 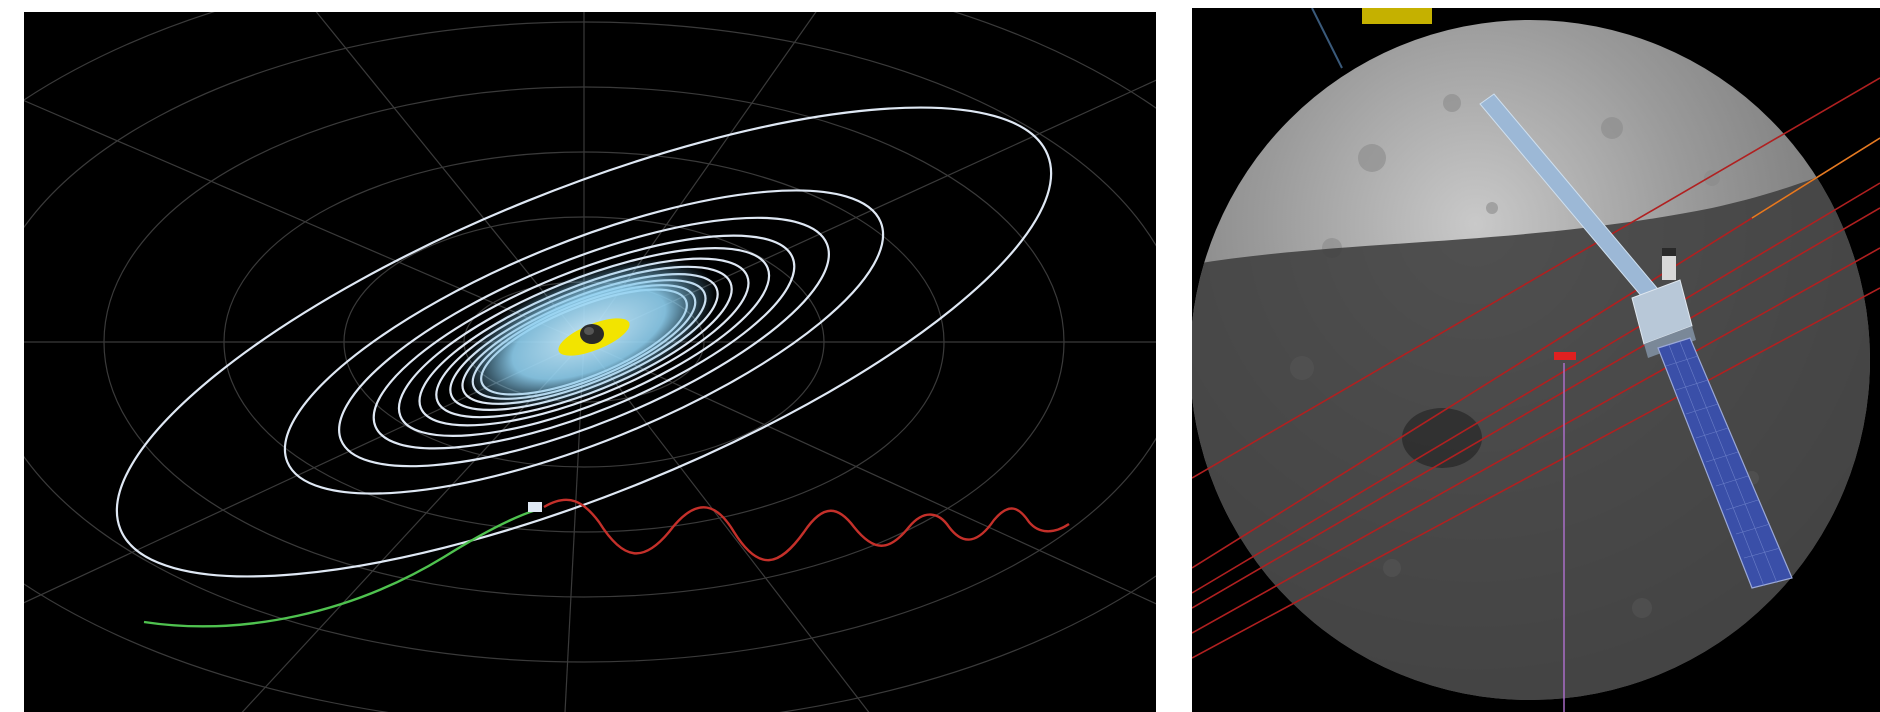 I want to click on spacecraft-marker-icon, so click(x=535, y=507).